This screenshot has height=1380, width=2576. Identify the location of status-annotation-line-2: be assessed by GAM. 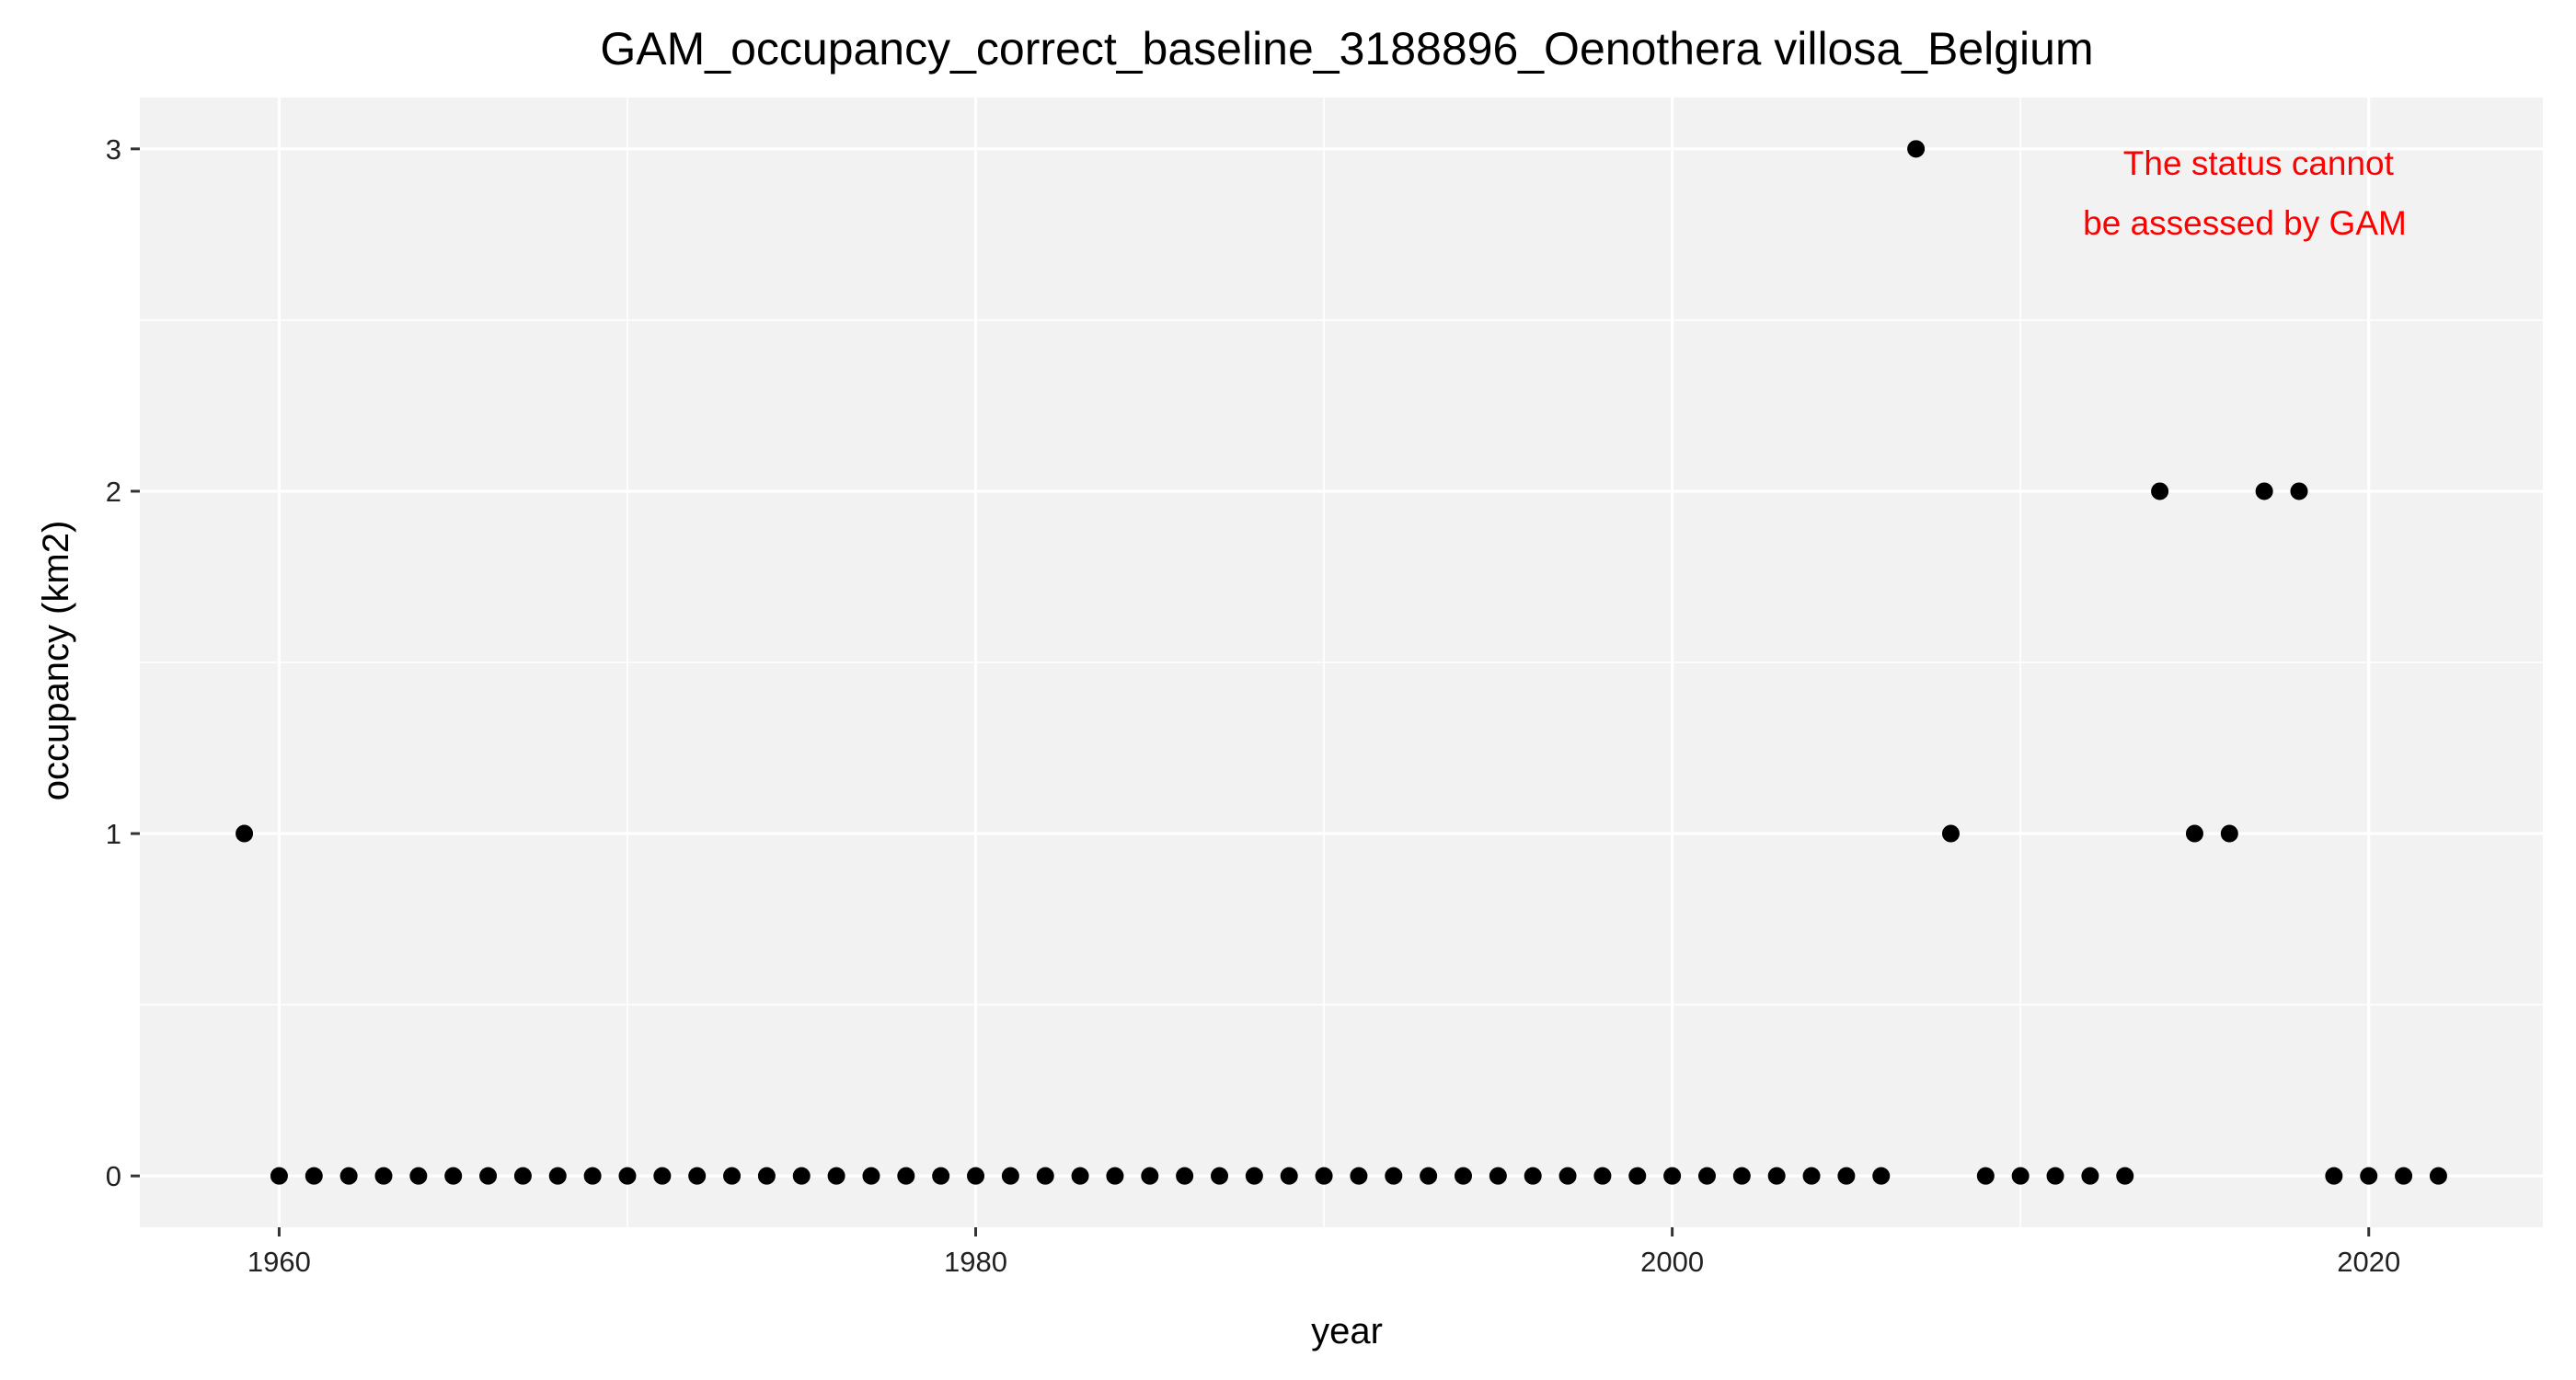
(2245, 223).